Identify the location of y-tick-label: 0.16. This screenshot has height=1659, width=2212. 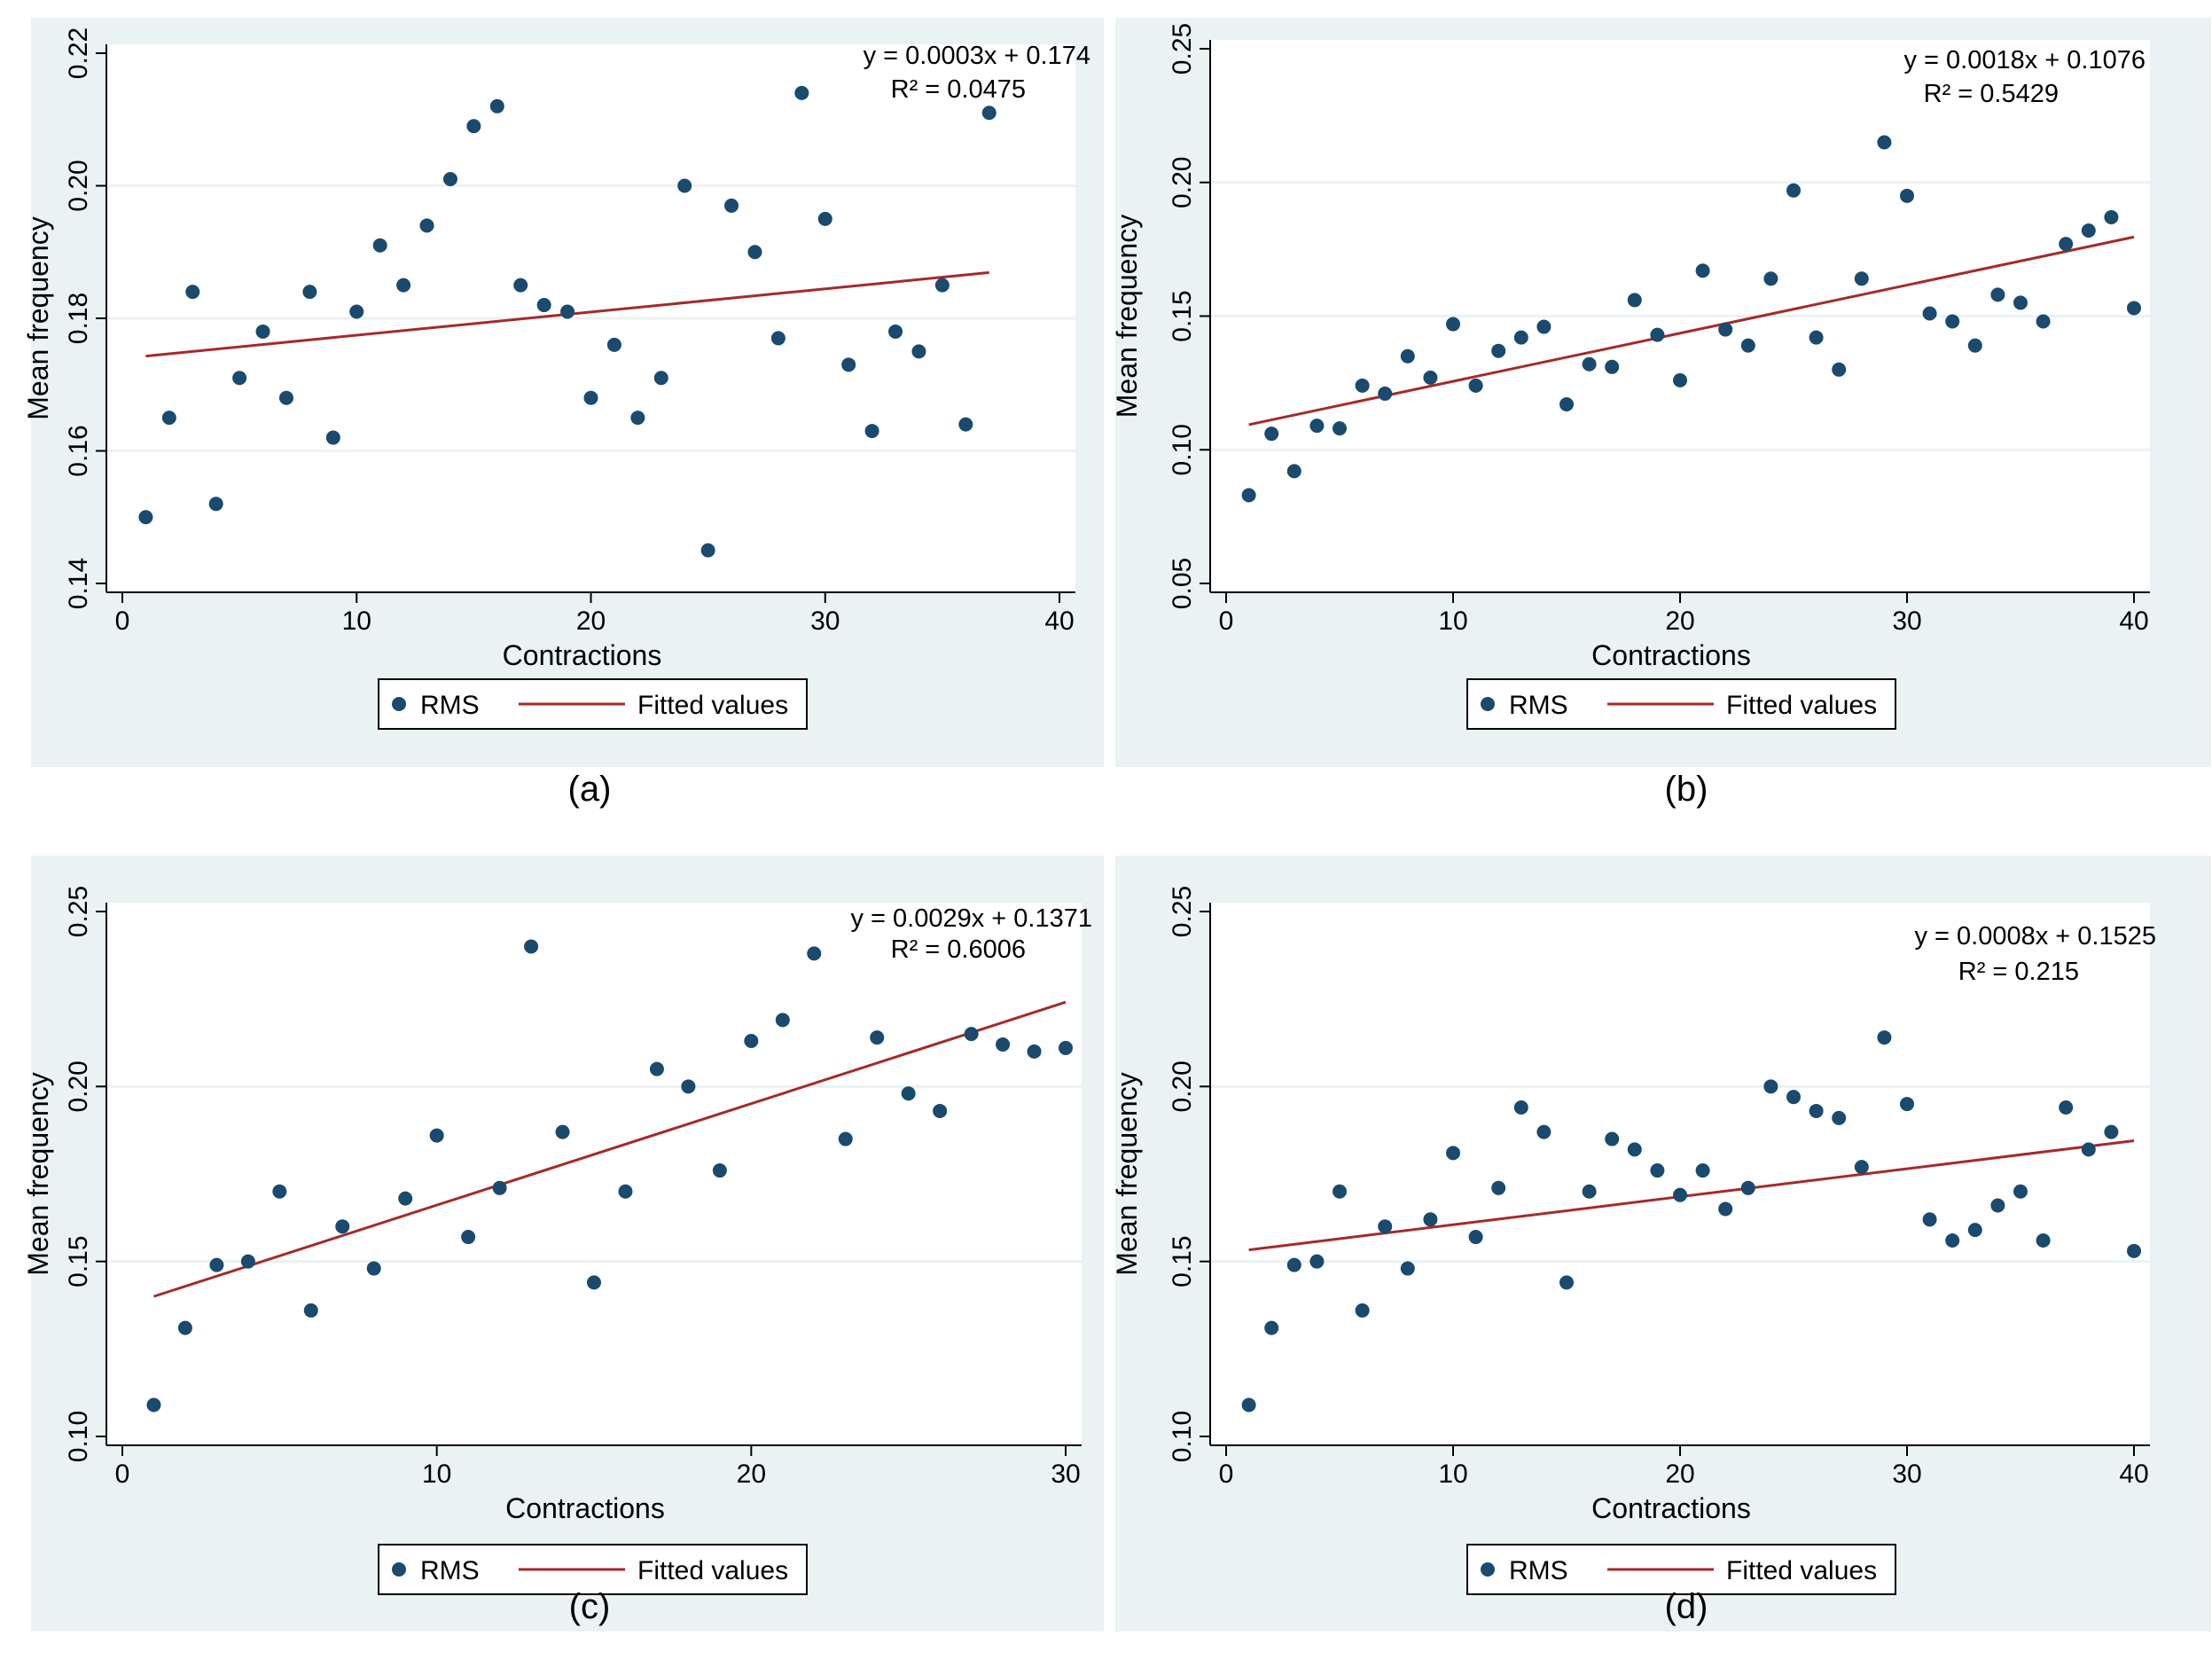
(78, 450).